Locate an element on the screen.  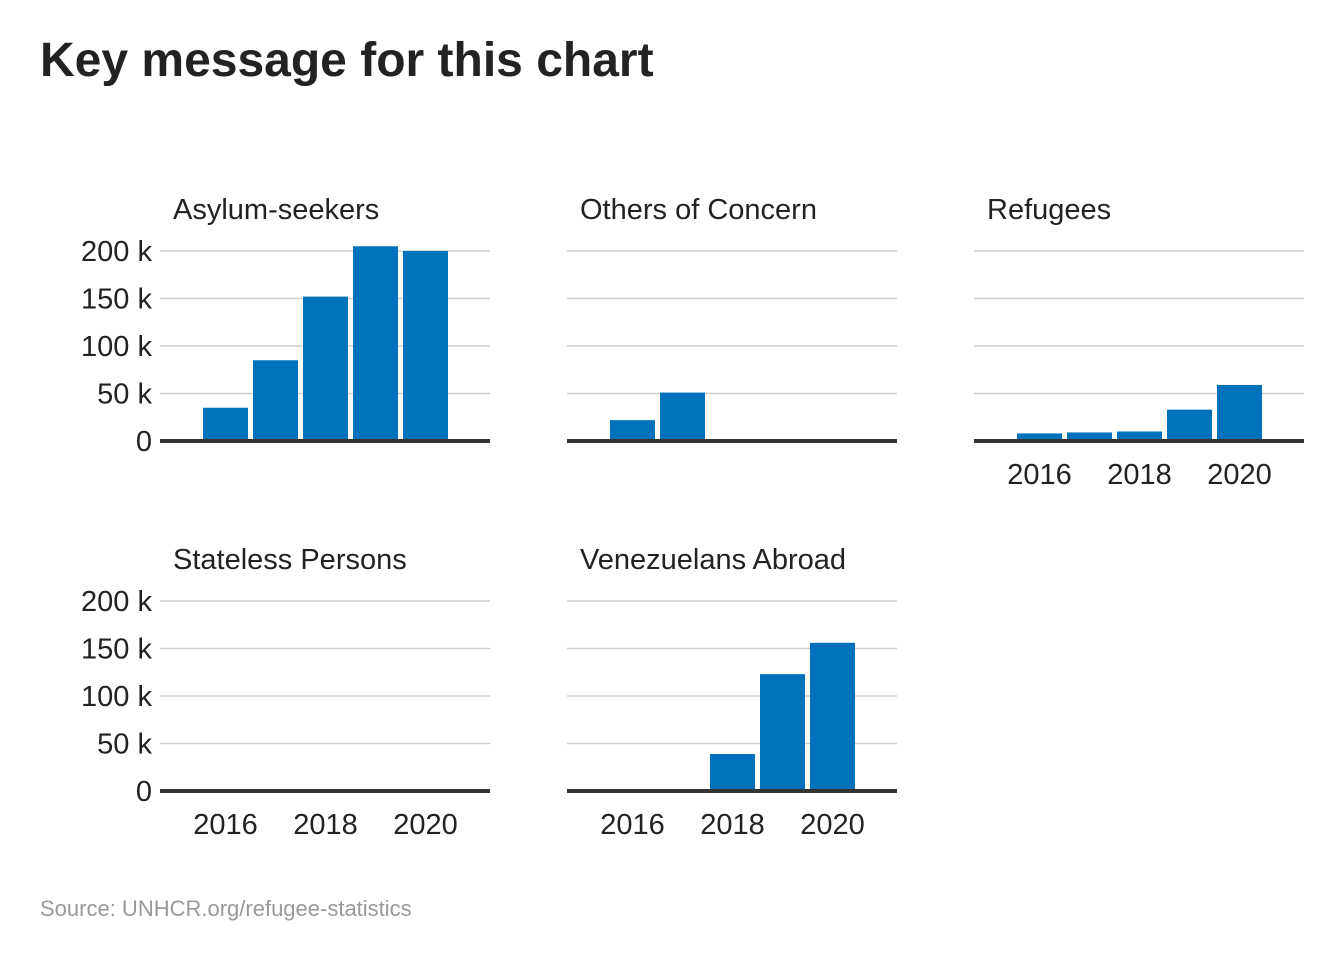
bar-others-of-concern-2016 is located at coordinates (632, 430).